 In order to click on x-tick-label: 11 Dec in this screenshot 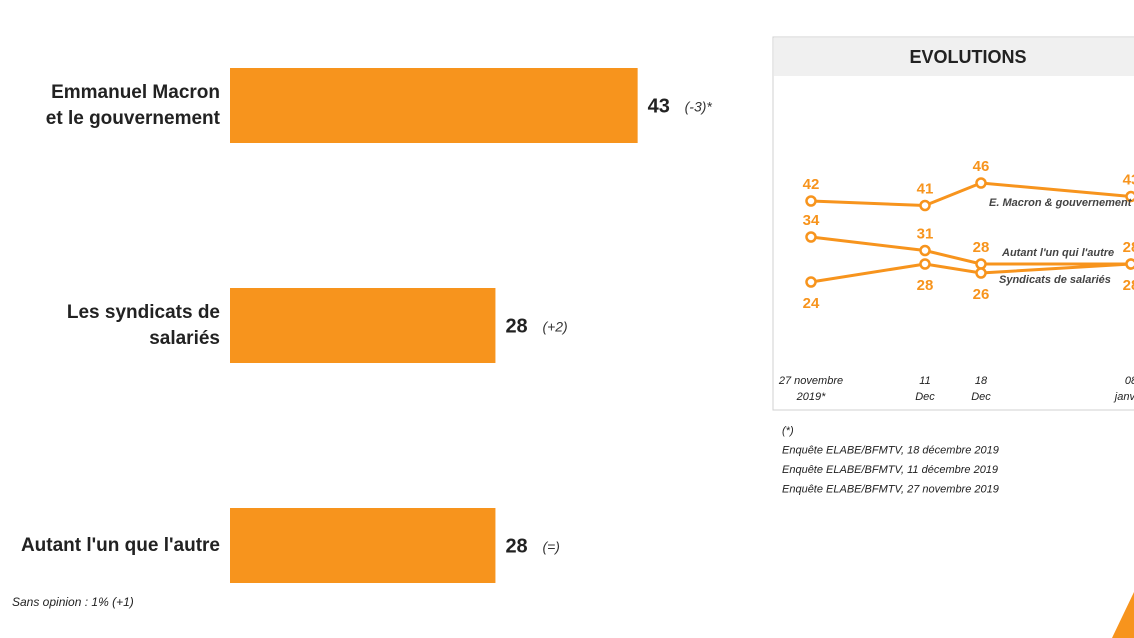, I will do `click(925, 389)`.